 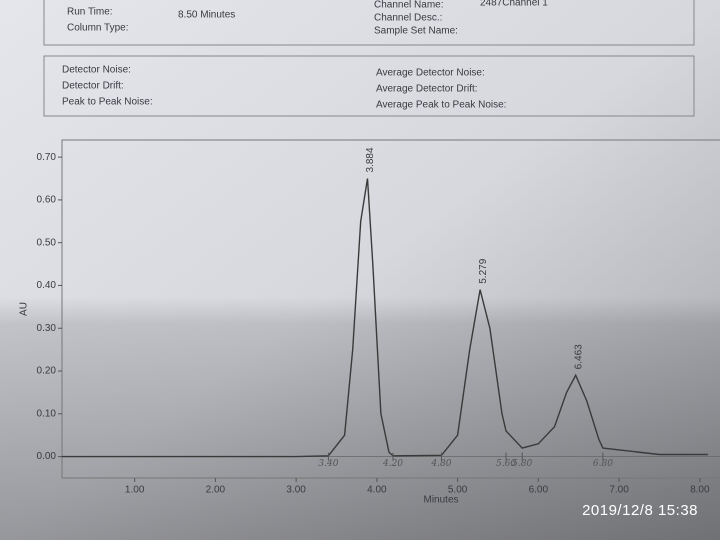 I want to click on x-tick-label: 2.00, so click(x=216, y=490).